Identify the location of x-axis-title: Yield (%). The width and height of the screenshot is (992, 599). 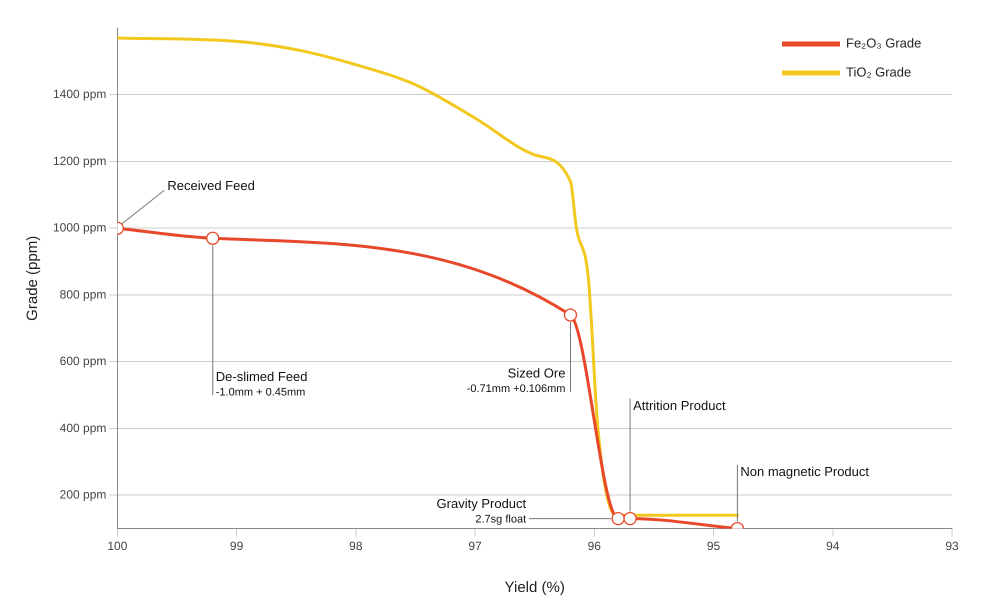
(534, 587).